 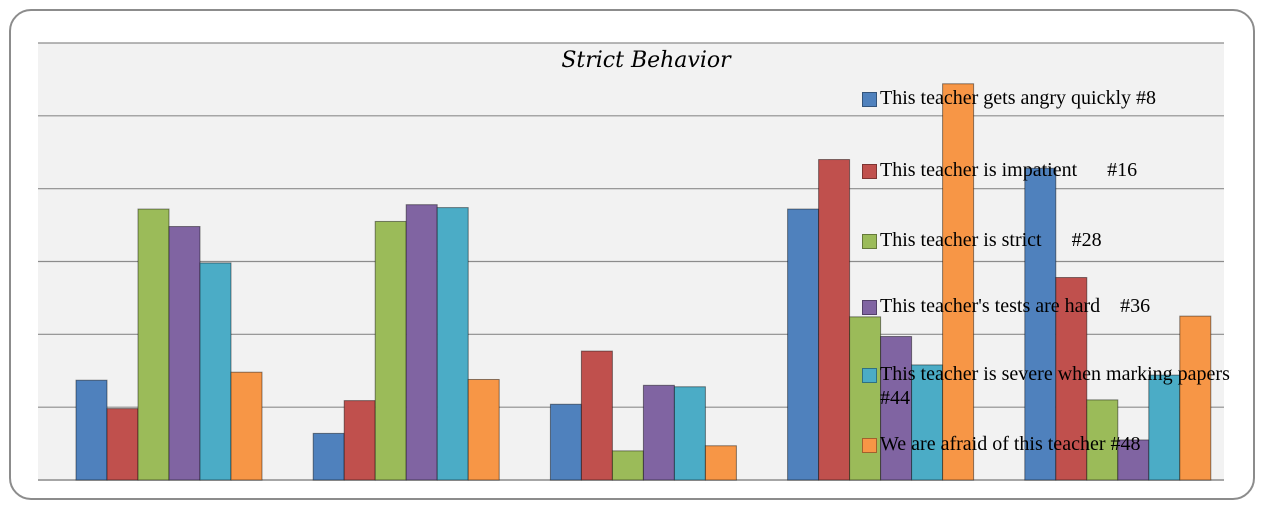 I want to click on legend-label-5: We are afraid of this teacher #48, so click(x=1010, y=444).